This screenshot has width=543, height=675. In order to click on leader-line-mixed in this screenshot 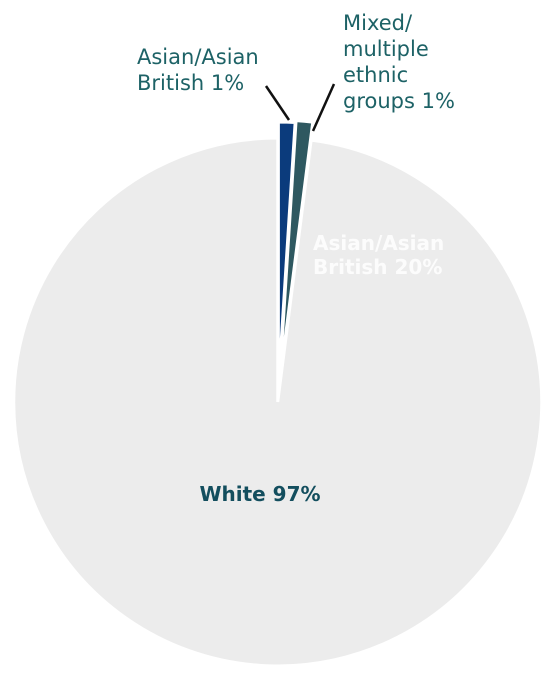, I will do `click(323, 107)`.